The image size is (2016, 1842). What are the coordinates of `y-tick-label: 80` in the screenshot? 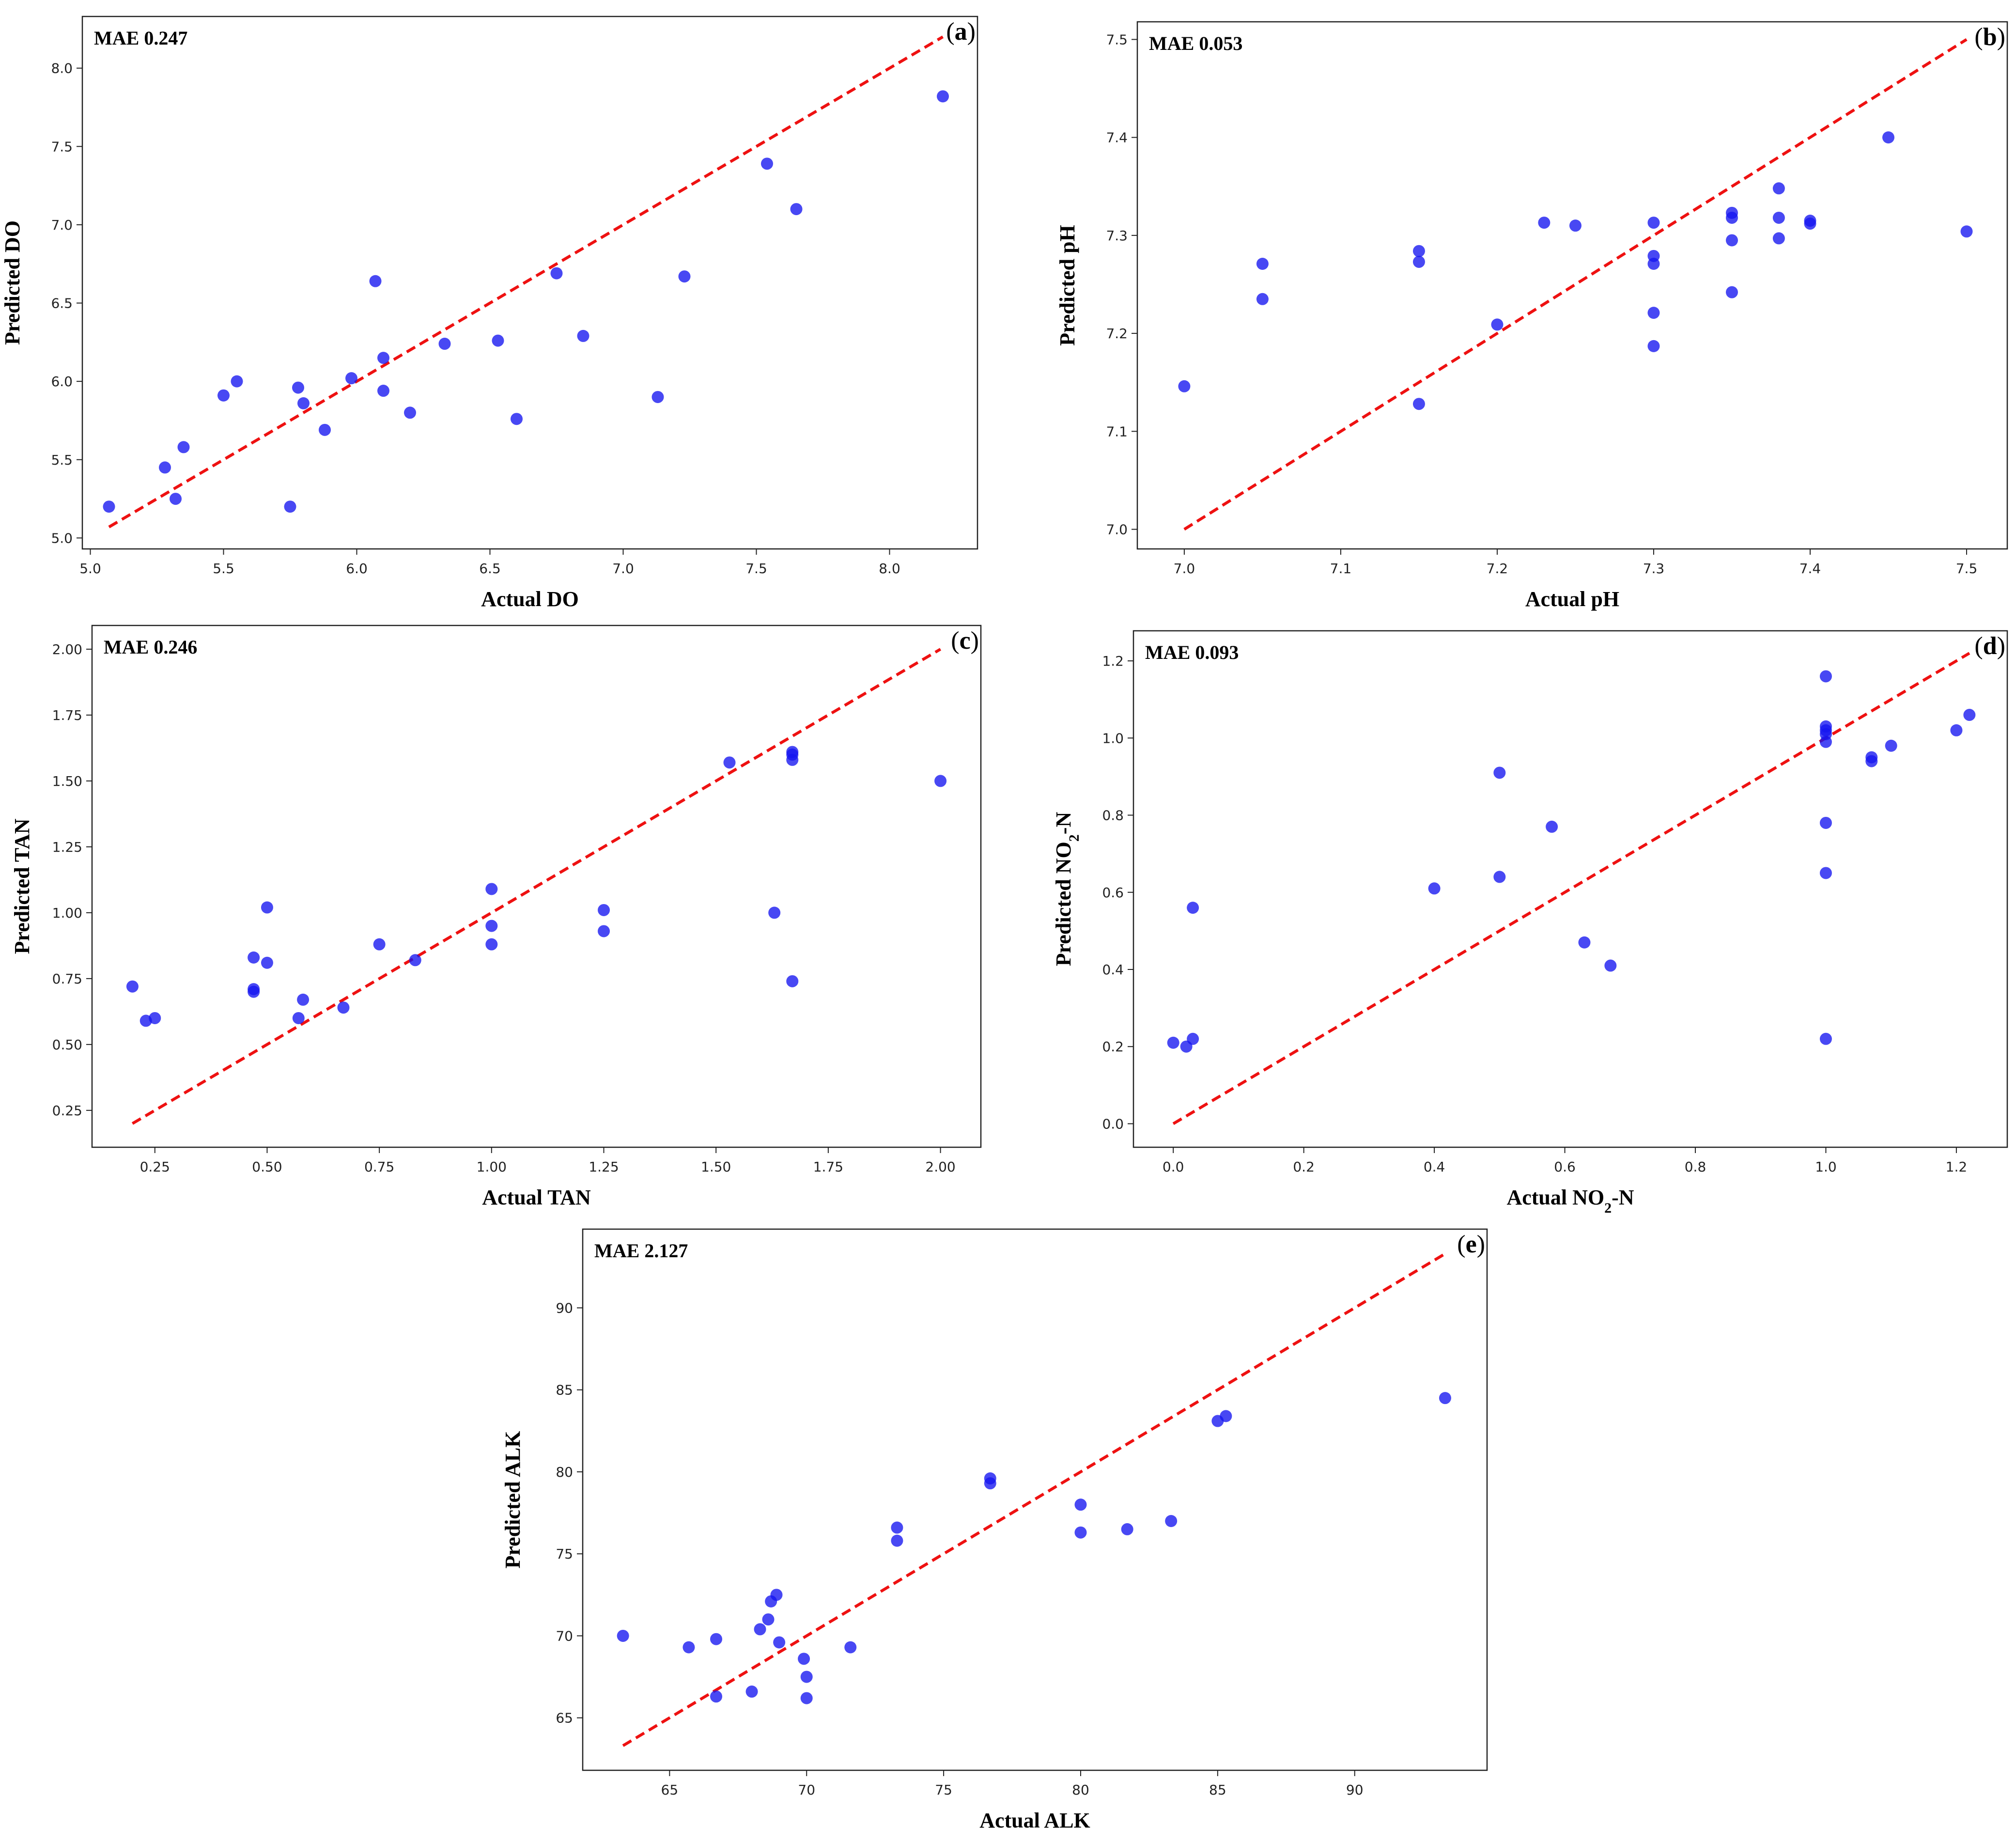 It's located at (564, 1472).